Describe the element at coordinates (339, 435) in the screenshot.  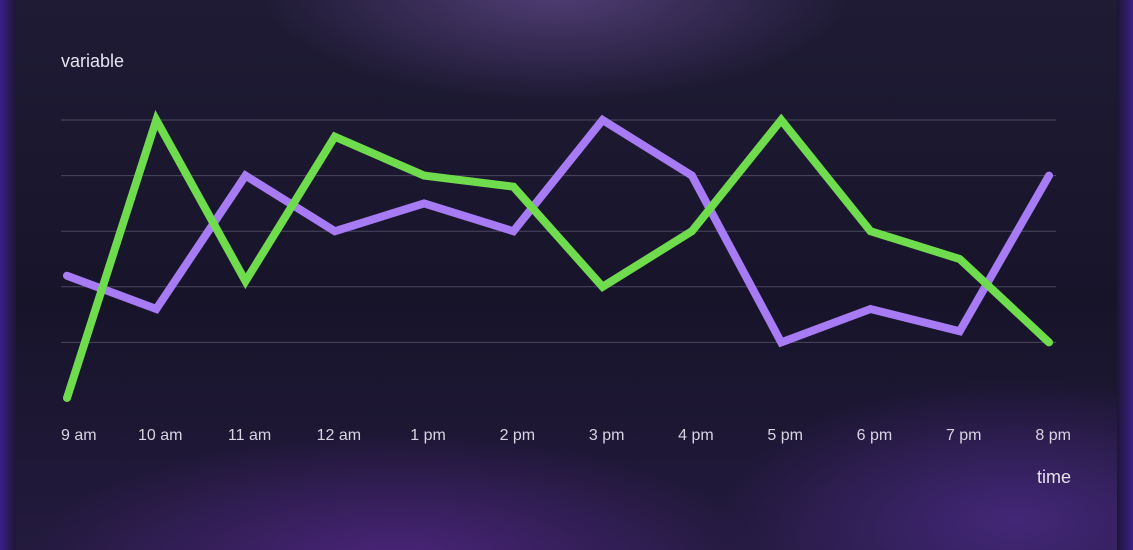
I see `x-tick-label: 12 am` at that location.